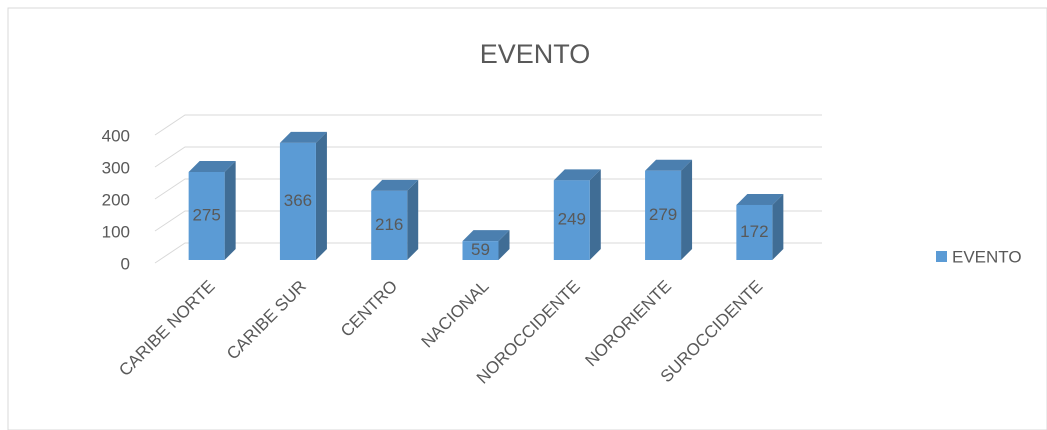 The height and width of the screenshot is (430, 1047). I want to click on data-label: 216, so click(389, 224).